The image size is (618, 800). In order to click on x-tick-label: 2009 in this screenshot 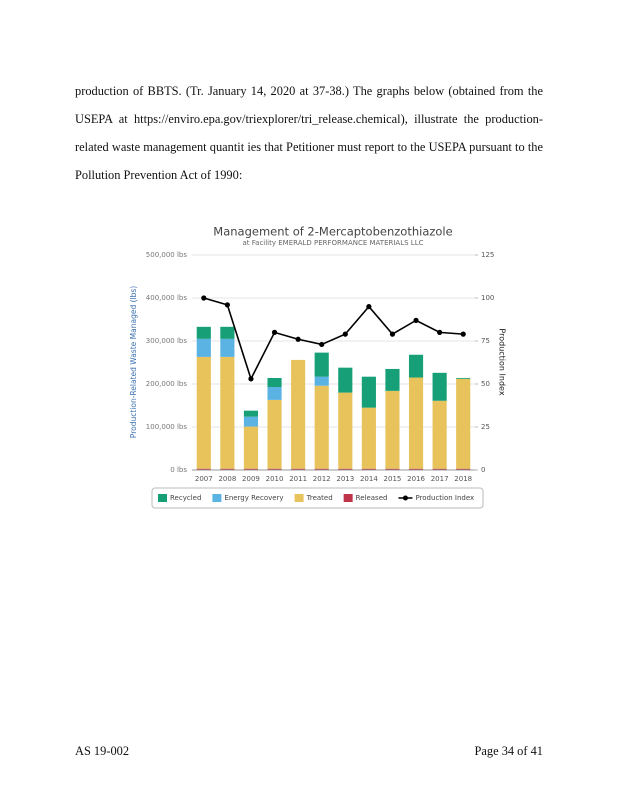, I will do `click(251, 479)`.